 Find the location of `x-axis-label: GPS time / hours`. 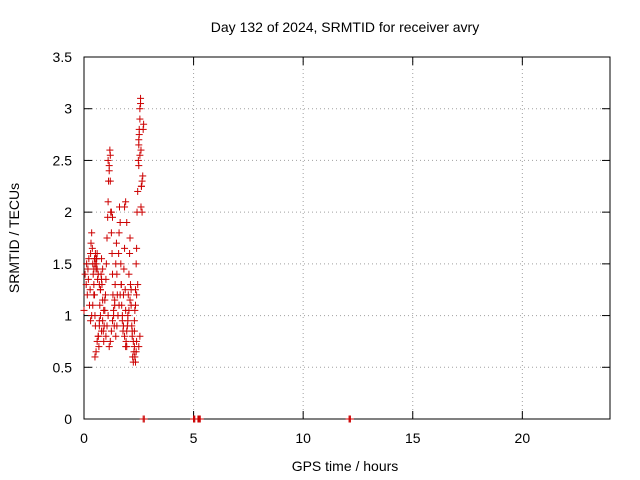

x-axis-label: GPS time / hours is located at coordinates (345, 466).